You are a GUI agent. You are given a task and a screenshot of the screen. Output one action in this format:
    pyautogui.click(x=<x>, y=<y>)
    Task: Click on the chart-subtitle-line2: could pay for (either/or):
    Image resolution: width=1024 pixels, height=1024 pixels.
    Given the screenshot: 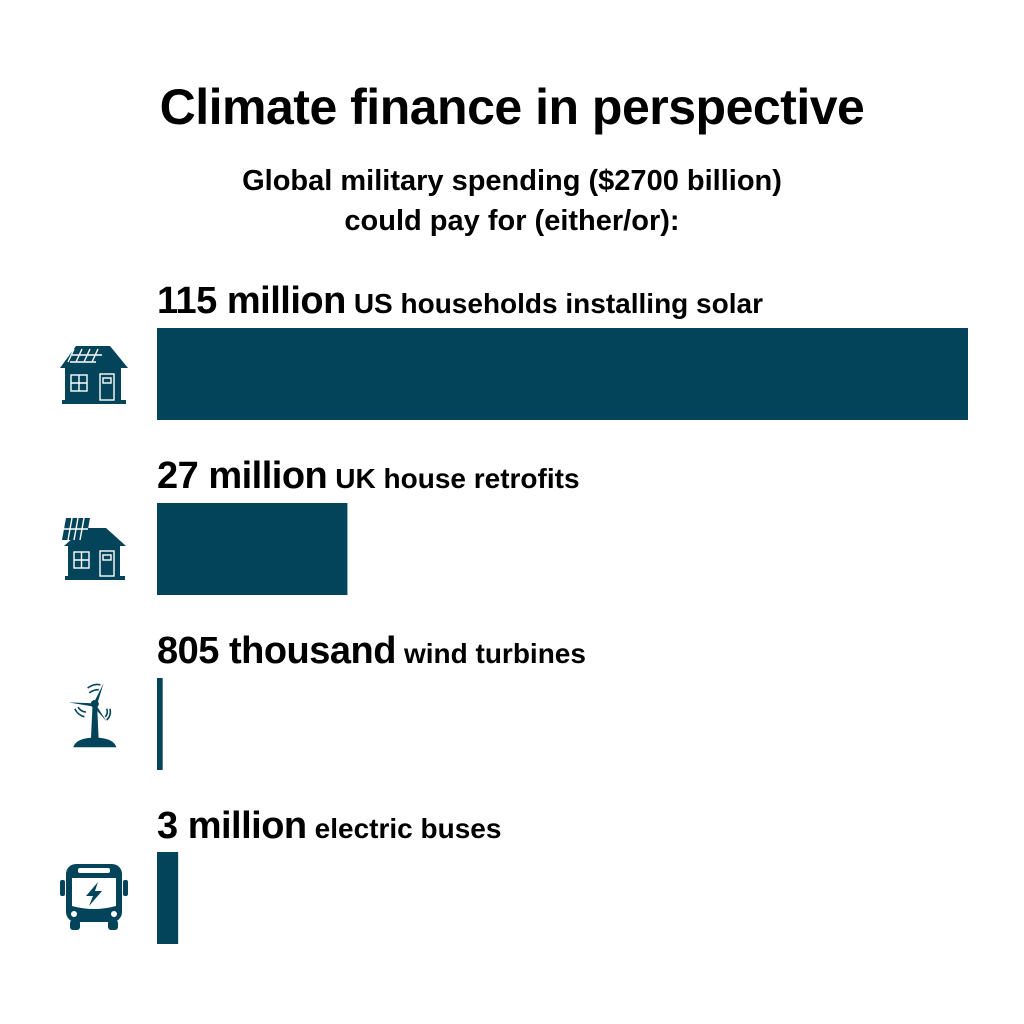 What is the action you would take?
    pyautogui.click(x=512, y=221)
    